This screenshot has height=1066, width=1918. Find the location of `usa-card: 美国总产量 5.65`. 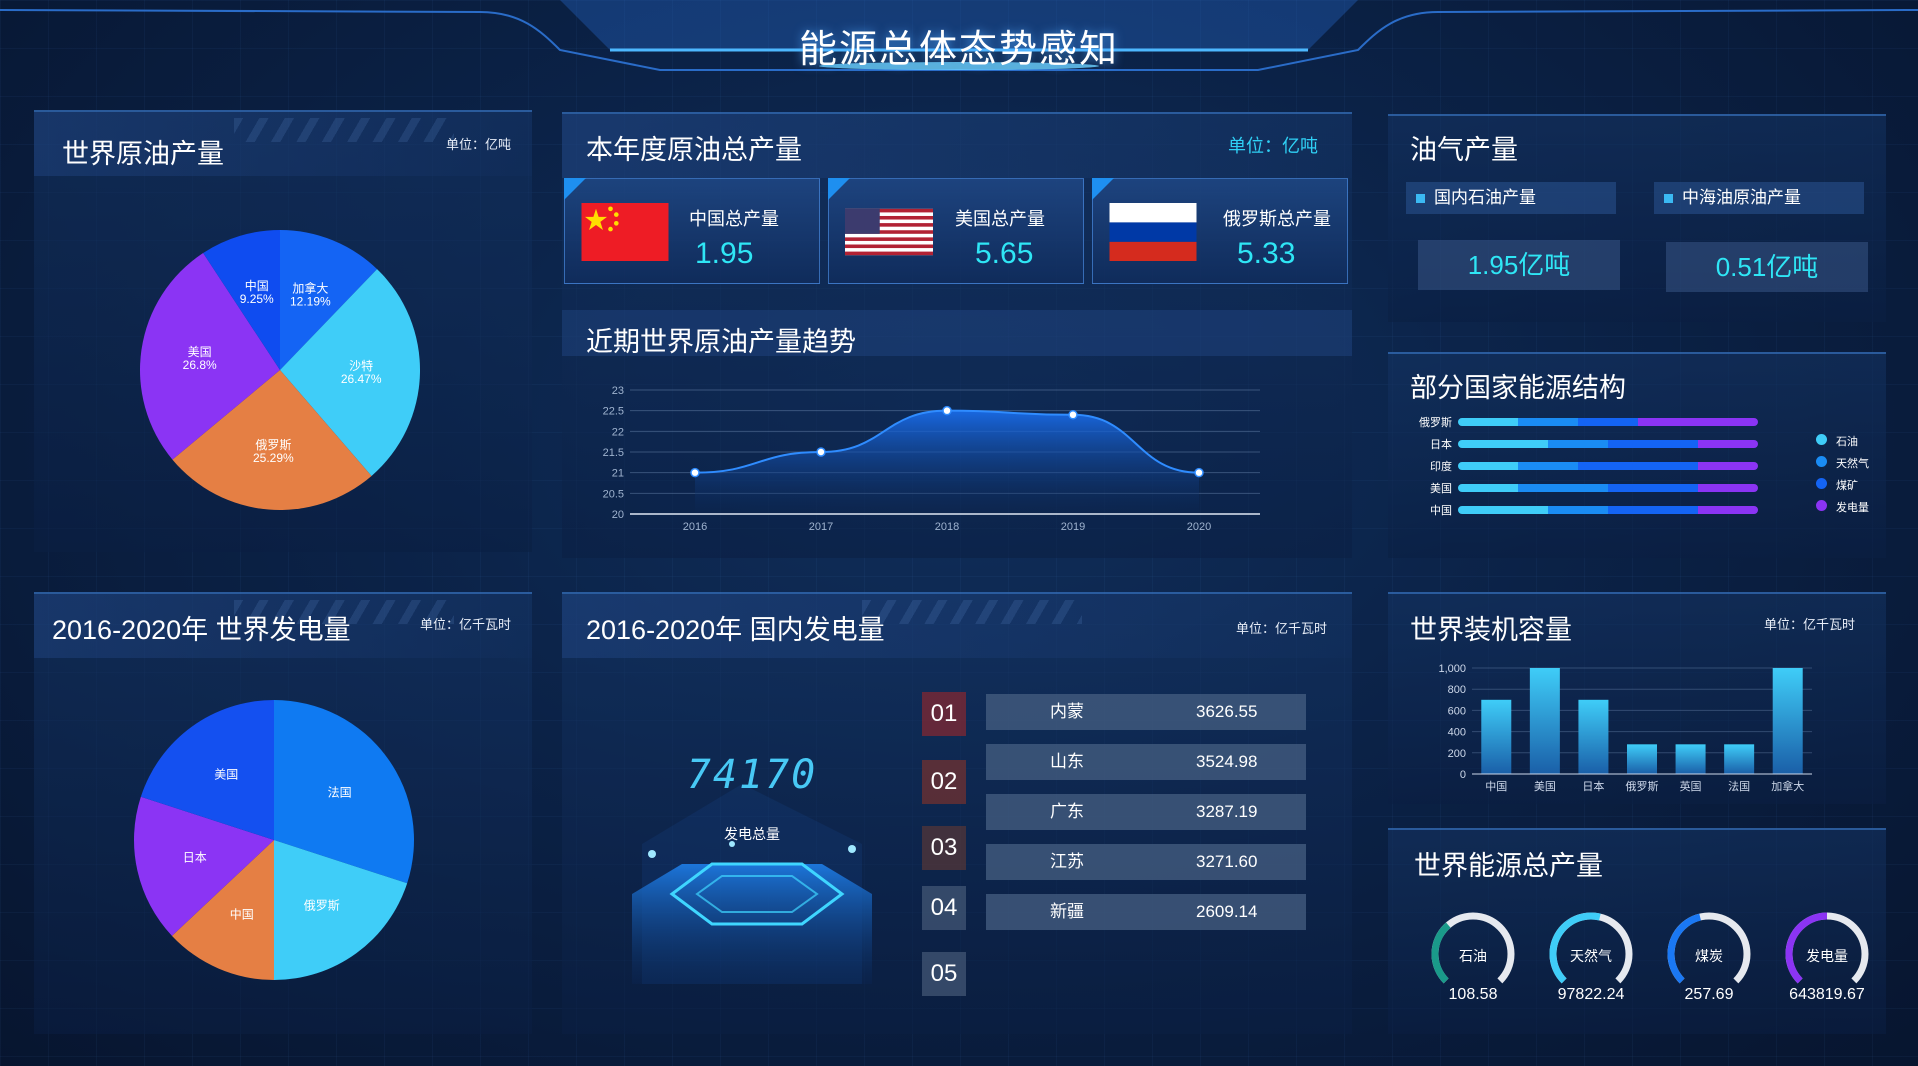

usa-card: 美国总产量 5.65 is located at coordinates (956, 231).